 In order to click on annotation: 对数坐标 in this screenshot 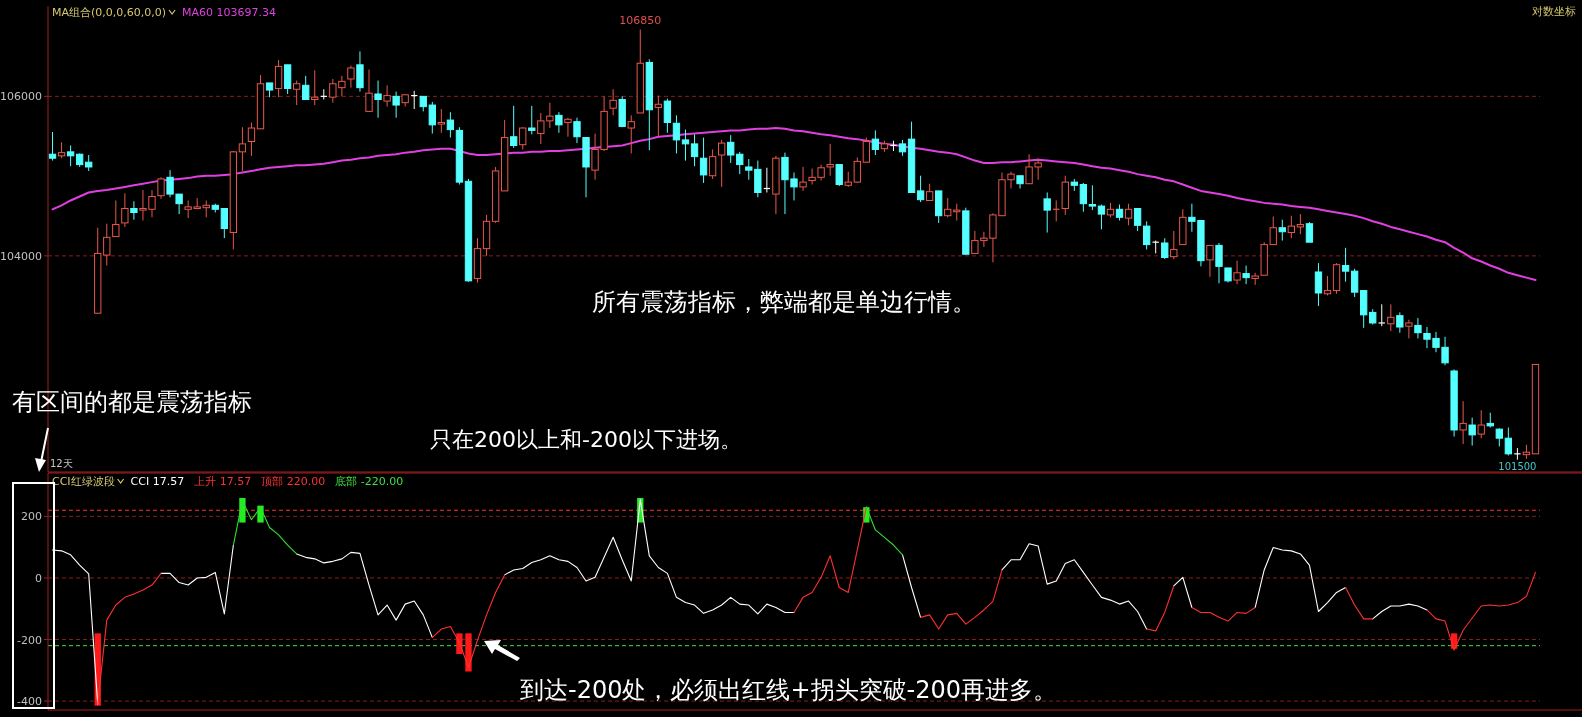, I will do `click(1554, 11)`.